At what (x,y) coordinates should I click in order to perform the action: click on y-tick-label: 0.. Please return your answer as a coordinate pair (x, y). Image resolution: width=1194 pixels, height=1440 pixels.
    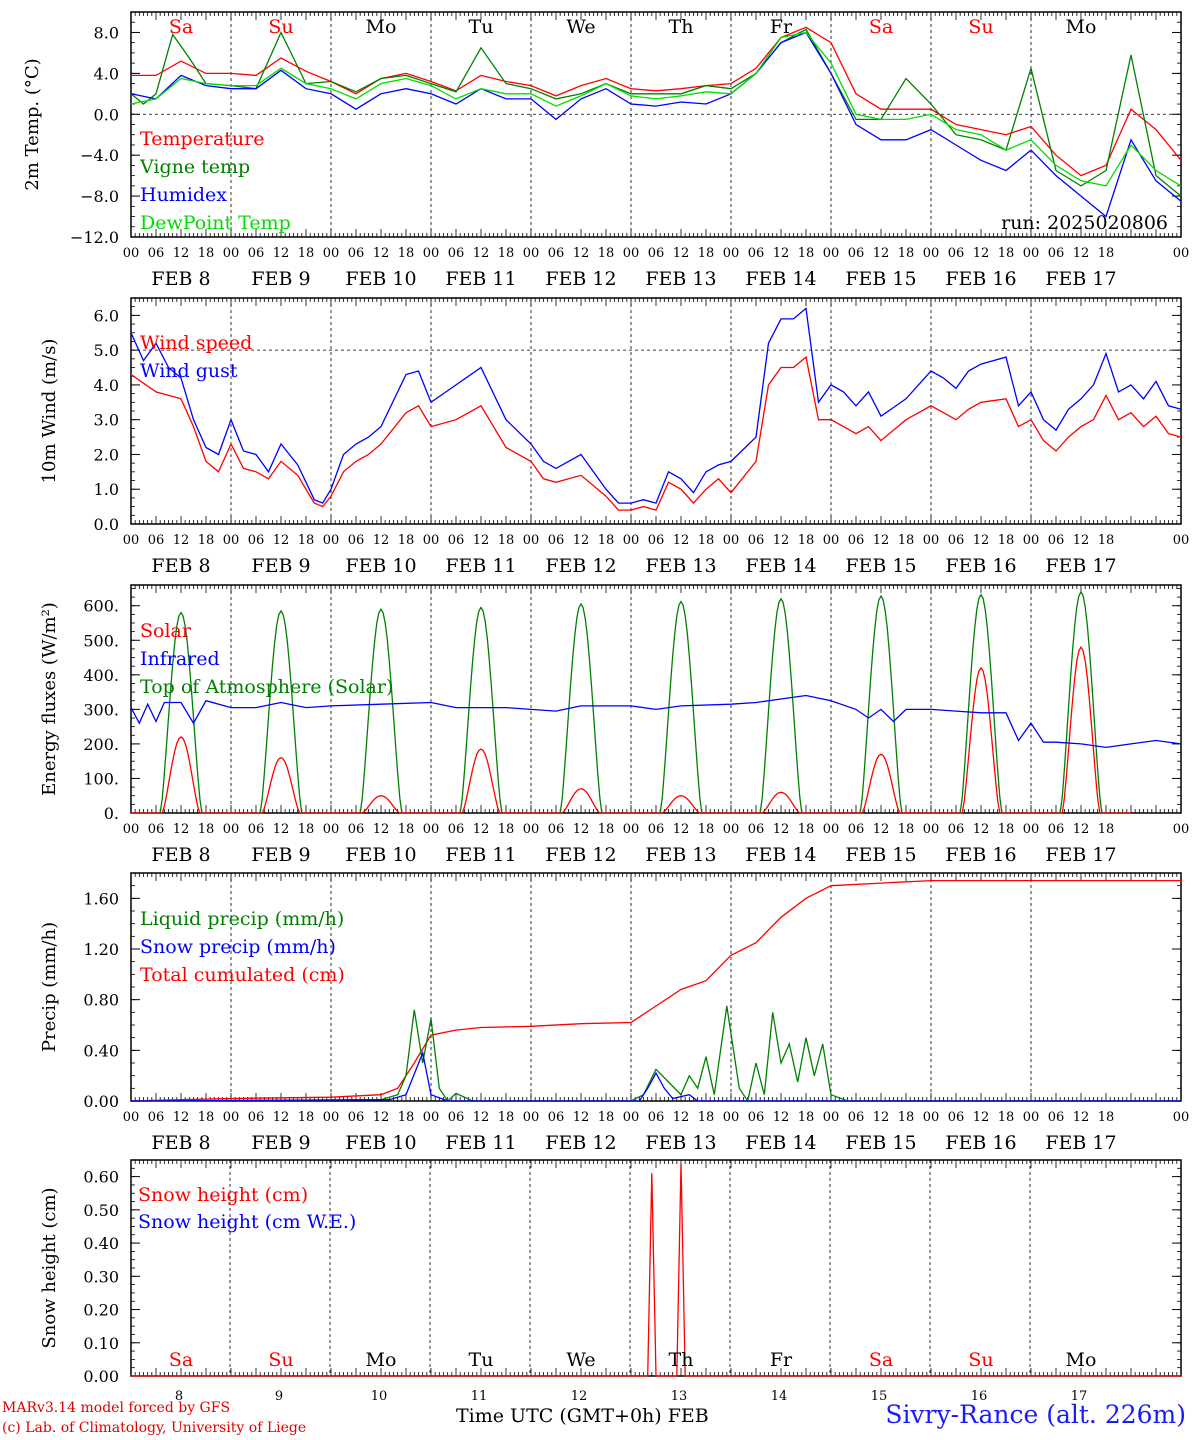
    Looking at the image, I should click on (111, 813).